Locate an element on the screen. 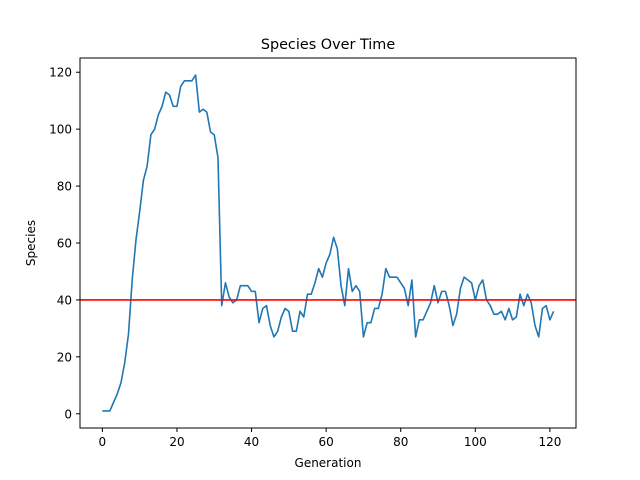  x-axis: 0 20 40 60 80 100 120 is located at coordinates (330, 438).